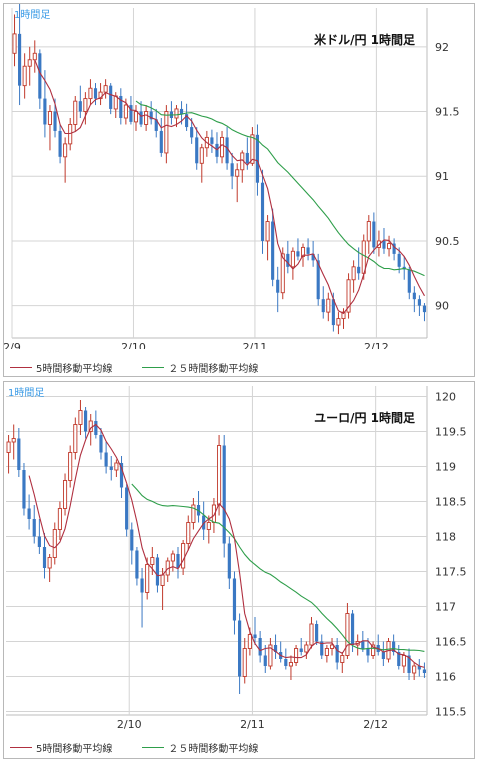  What do you see at coordinates (61, 367) in the screenshot?
I see `legend-item-ma5: 5時間移動平均線` at bounding box center [61, 367].